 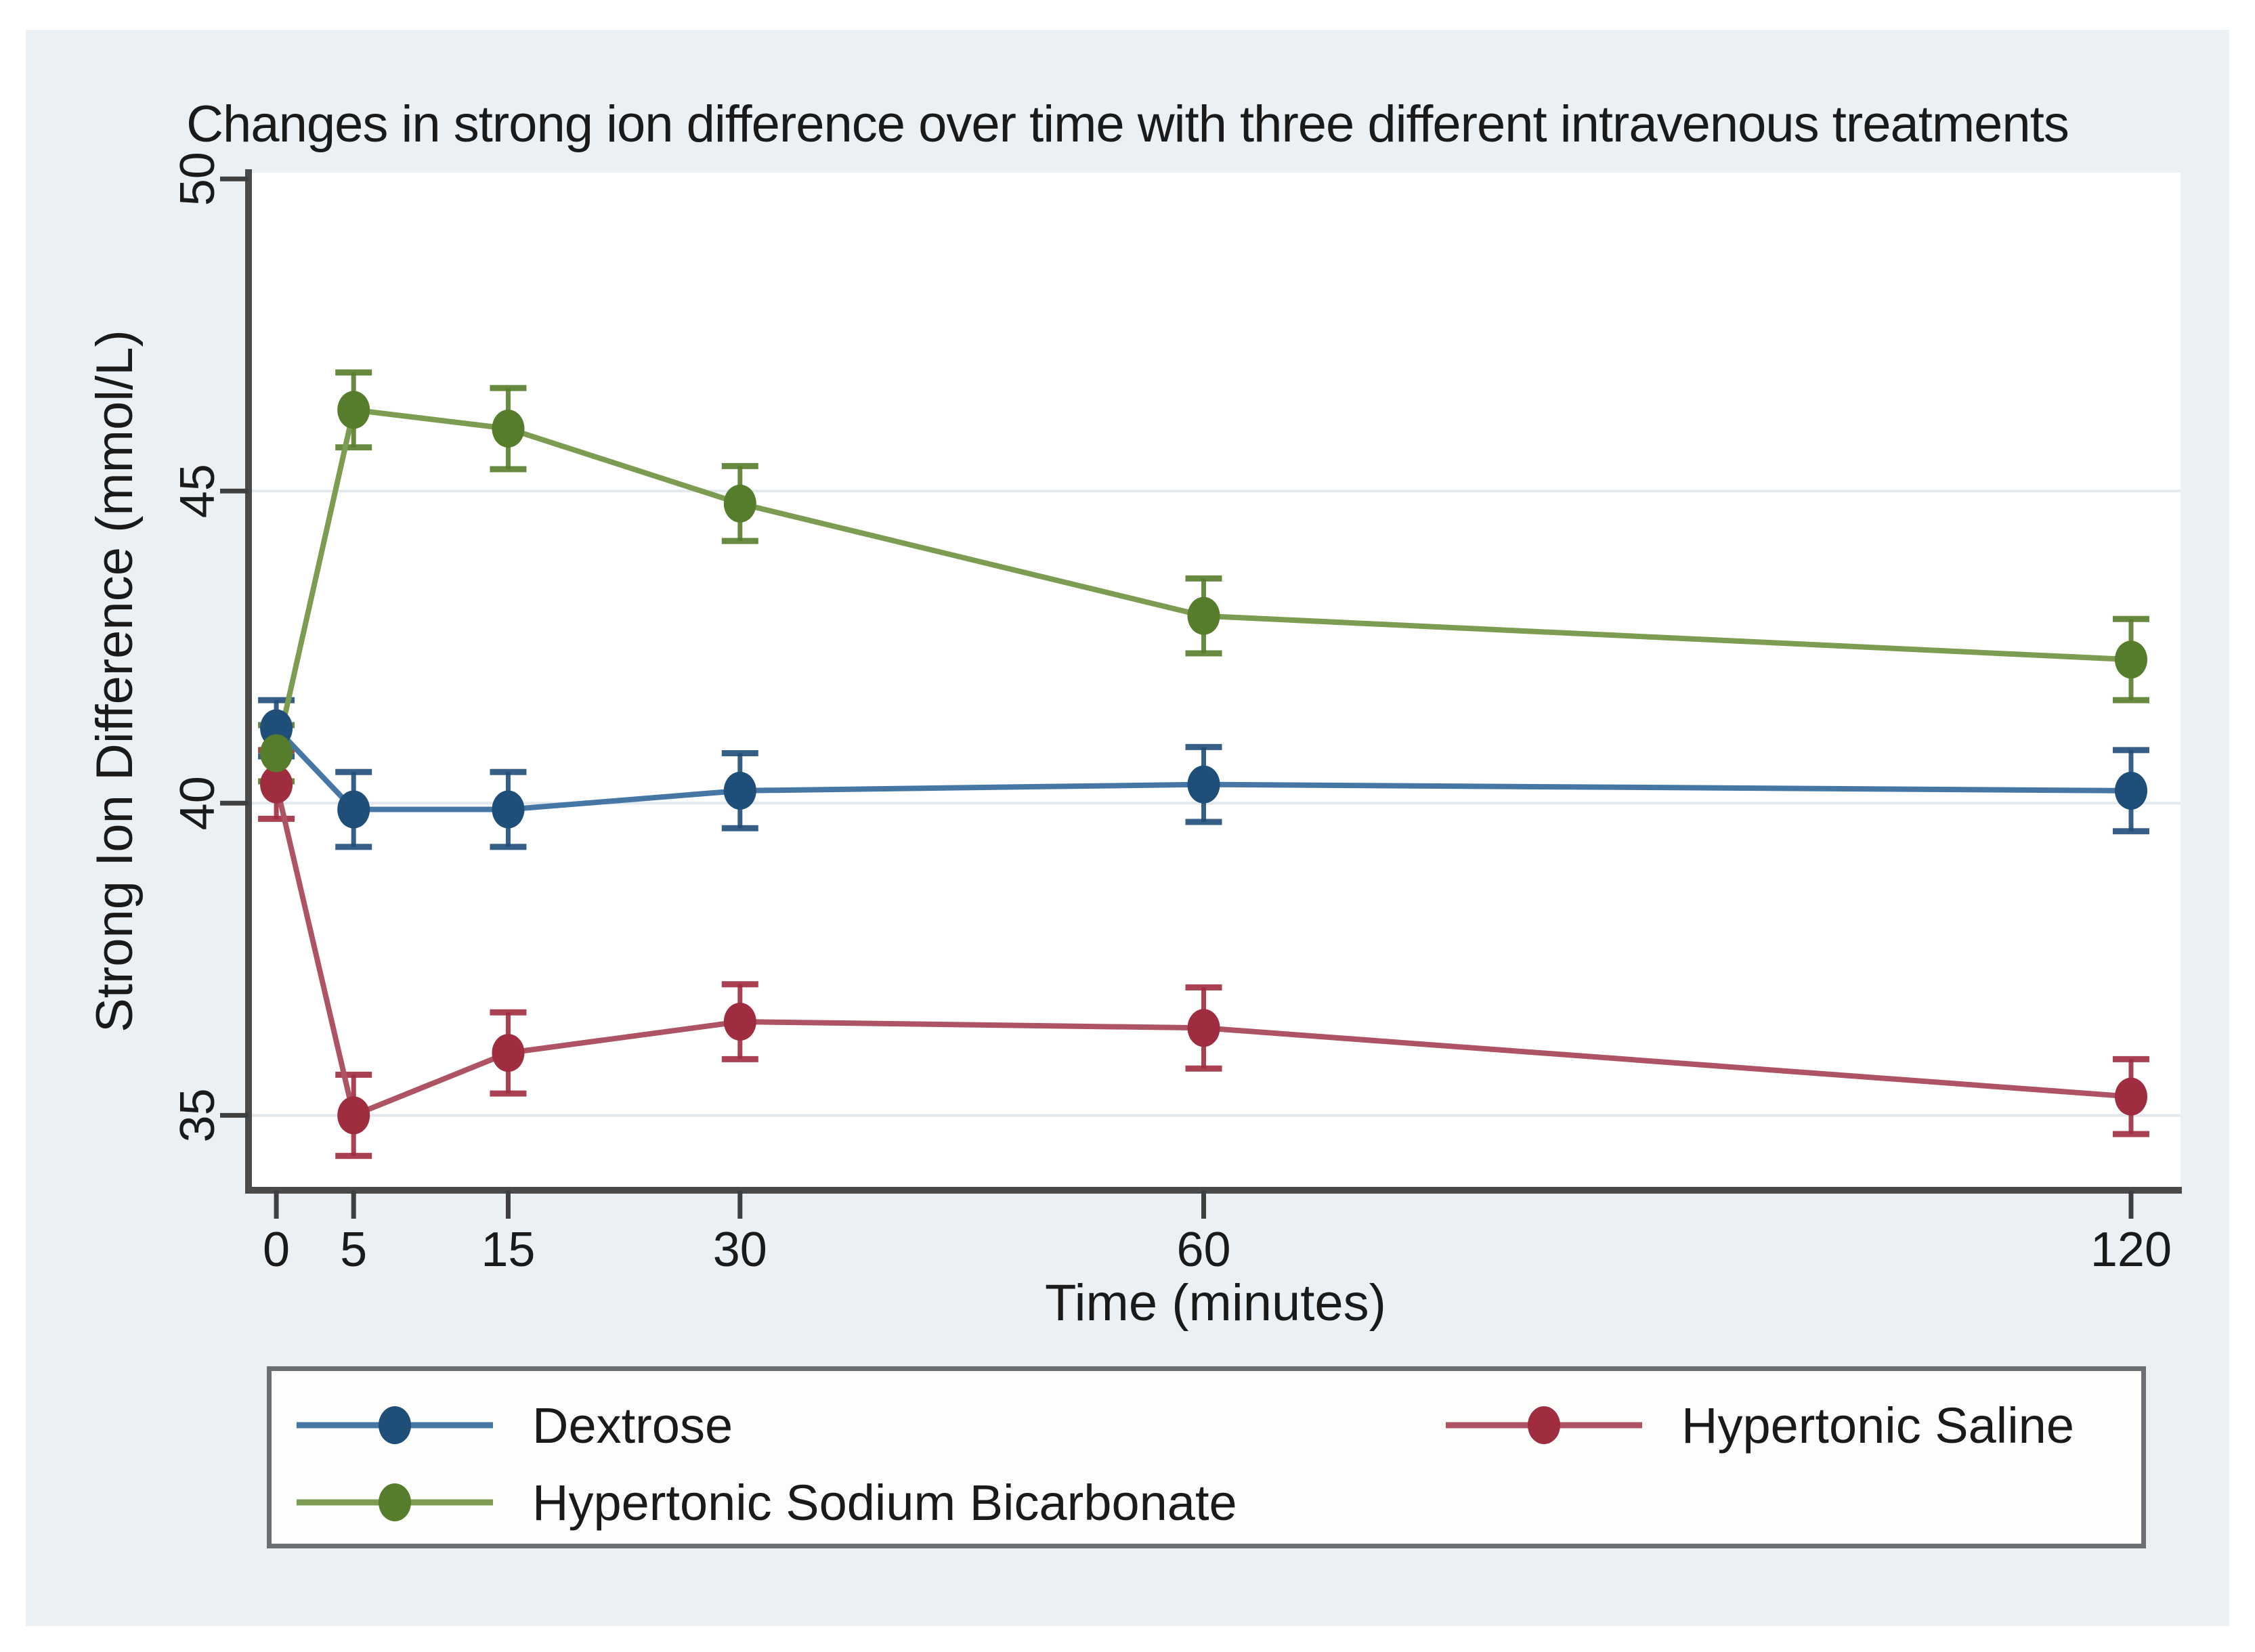 I want to click on legend-entry-hypertonic-sodium-bicarbonate: Hypertonic Sodium Bicarbonate, so click(x=767, y=1502).